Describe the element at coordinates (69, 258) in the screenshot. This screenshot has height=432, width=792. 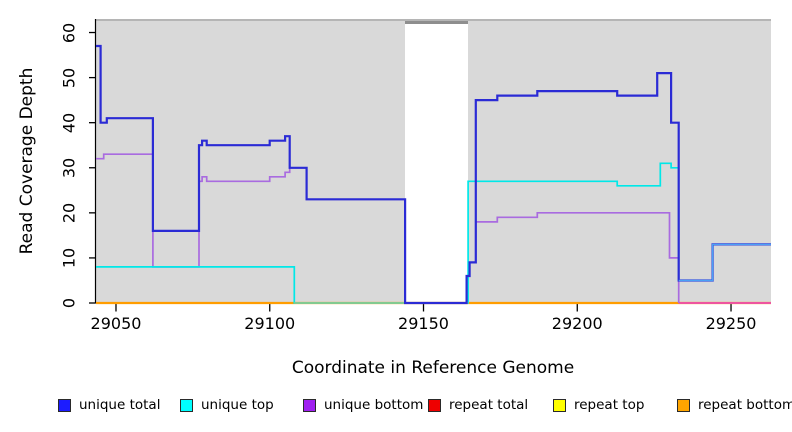
I see `y-tick-label: 10` at that location.